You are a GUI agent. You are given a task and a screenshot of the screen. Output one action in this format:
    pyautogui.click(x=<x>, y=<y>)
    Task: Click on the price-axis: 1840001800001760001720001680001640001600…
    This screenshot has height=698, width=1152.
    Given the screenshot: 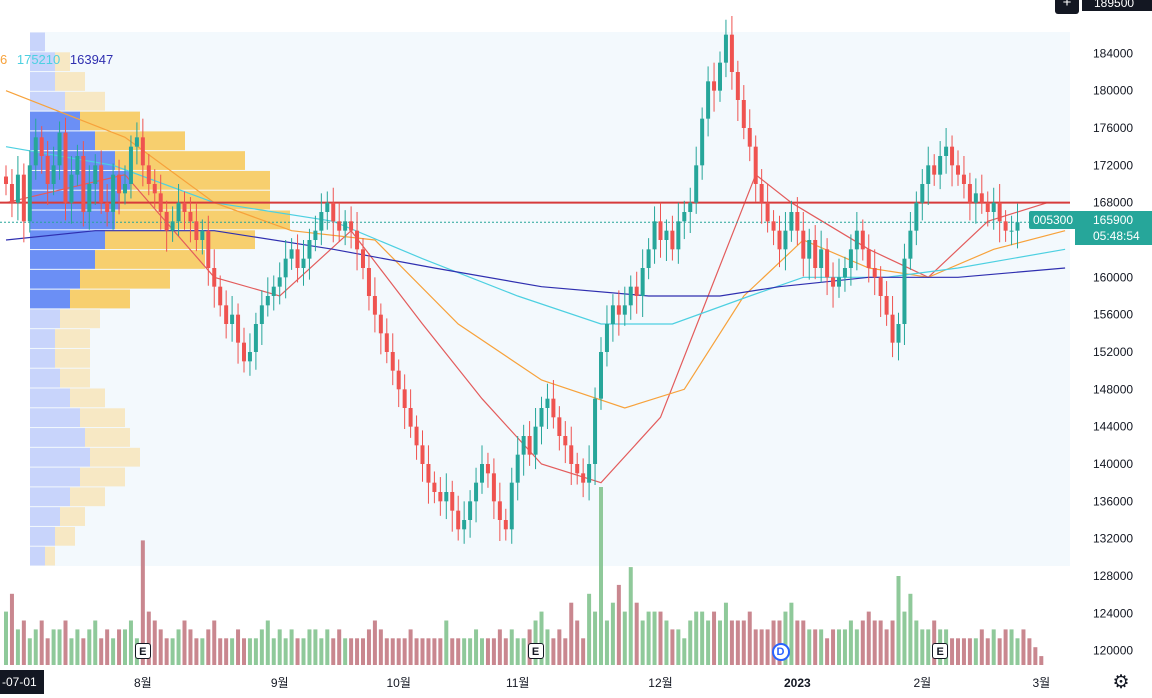 What is the action you would take?
    pyautogui.click(x=1113, y=351)
    